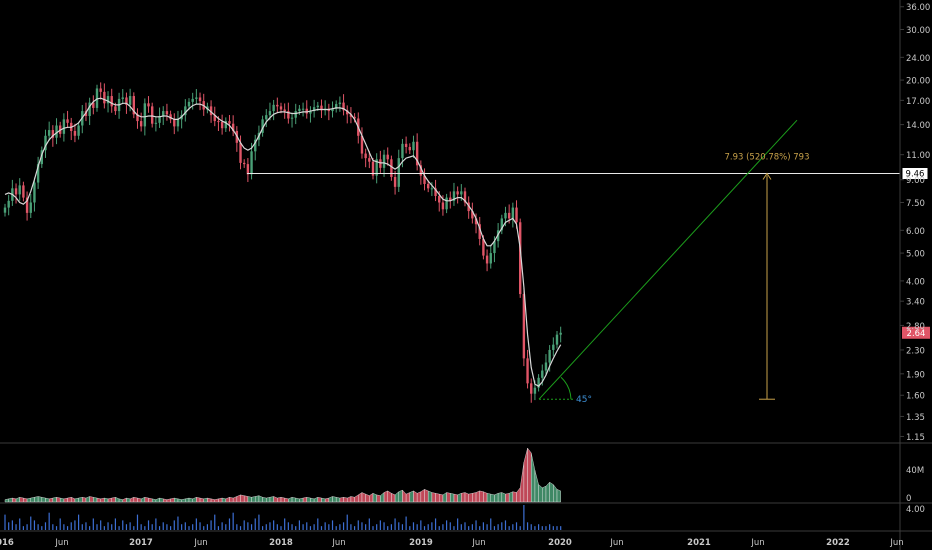 Image resolution: width=932 pixels, height=550 pixels. Describe the element at coordinates (757, 543) in the screenshot. I see `x-tick-label: Jun` at that location.